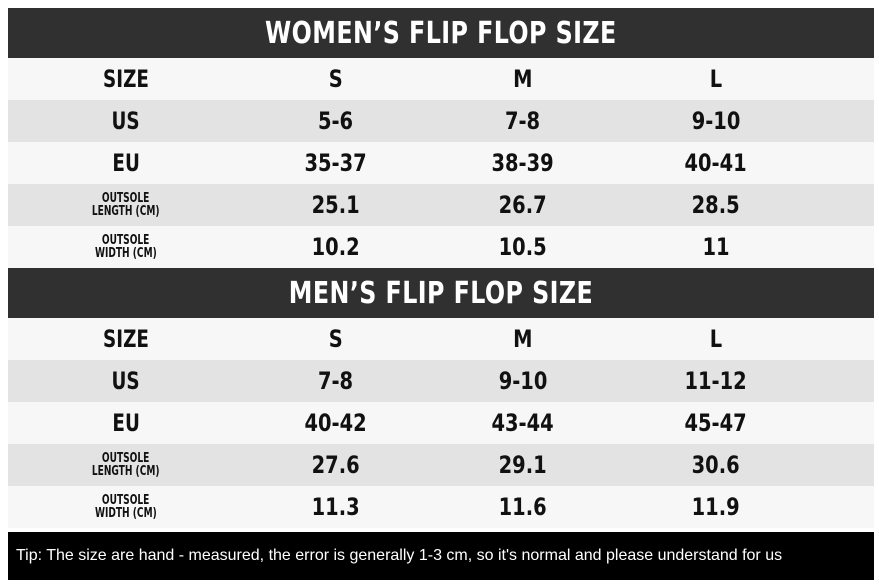 This screenshot has height=584, width=879. I want to click on table-row-us: US 7-8 9-10 11-12, so click(441, 381).